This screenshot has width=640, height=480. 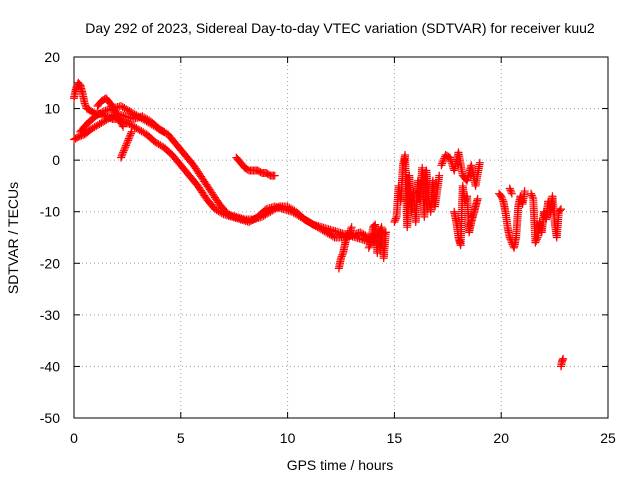 I want to click on y-tick-label: 0, so click(x=56, y=160).